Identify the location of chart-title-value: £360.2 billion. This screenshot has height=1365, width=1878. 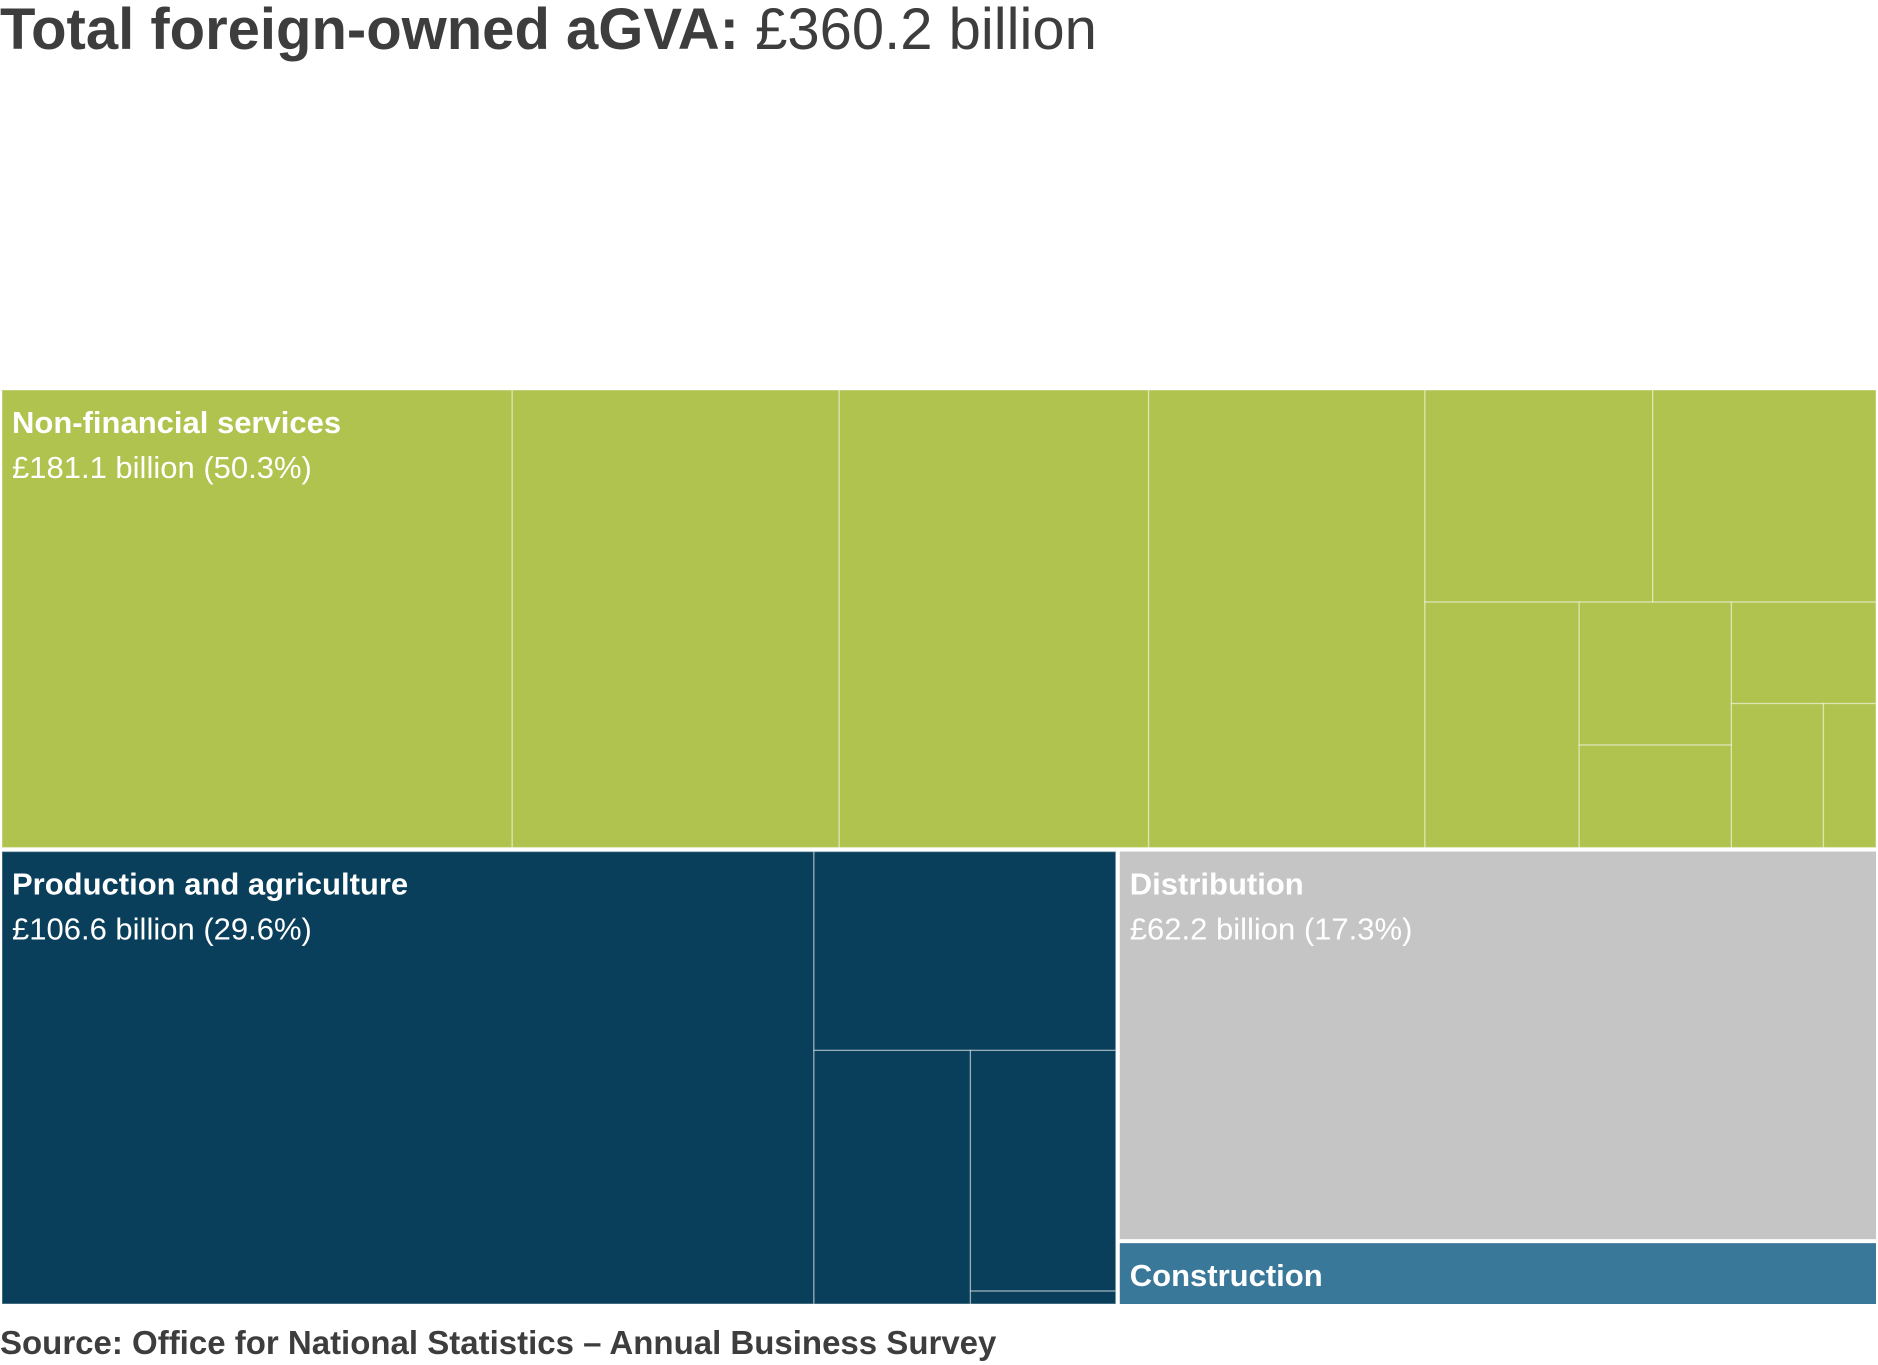
(926, 31).